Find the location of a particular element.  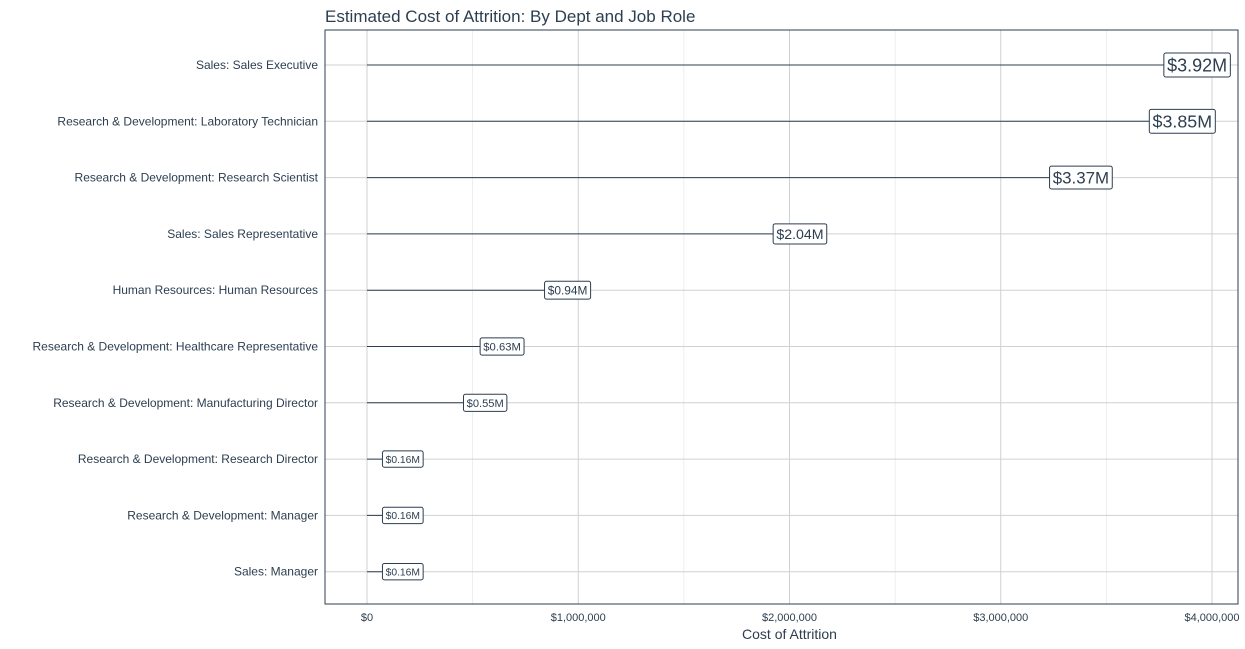

y-tick-label: Human Resources is located at coordinates (215, 290).